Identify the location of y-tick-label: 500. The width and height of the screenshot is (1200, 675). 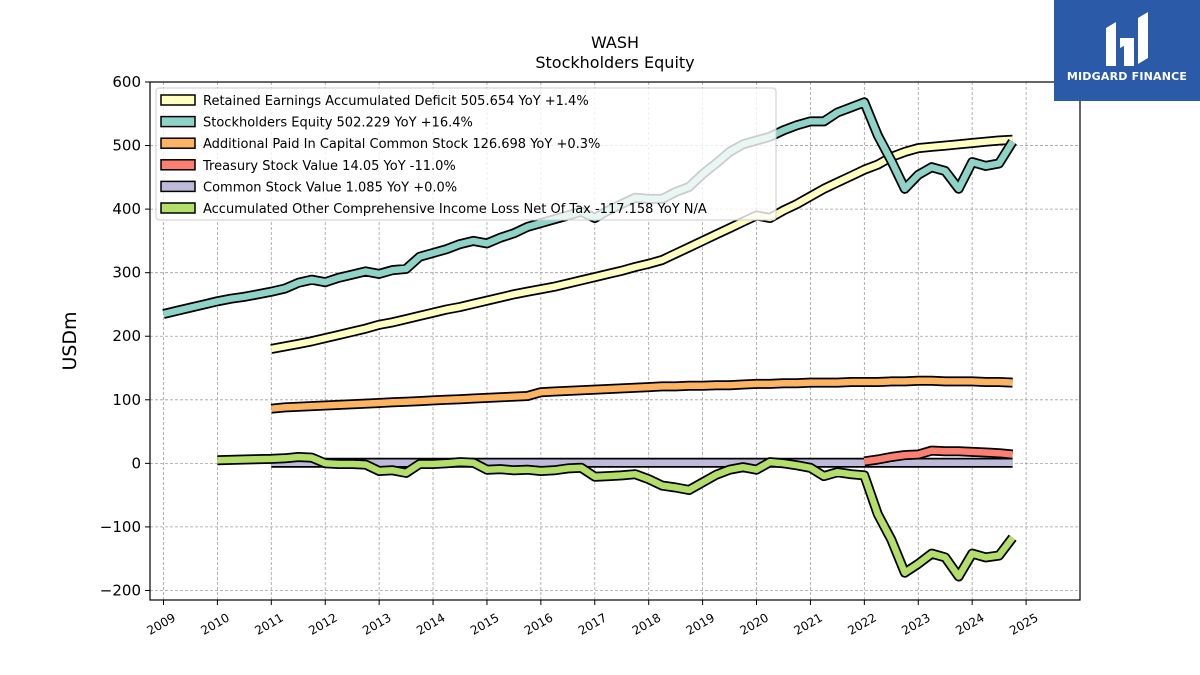
(126, 146).